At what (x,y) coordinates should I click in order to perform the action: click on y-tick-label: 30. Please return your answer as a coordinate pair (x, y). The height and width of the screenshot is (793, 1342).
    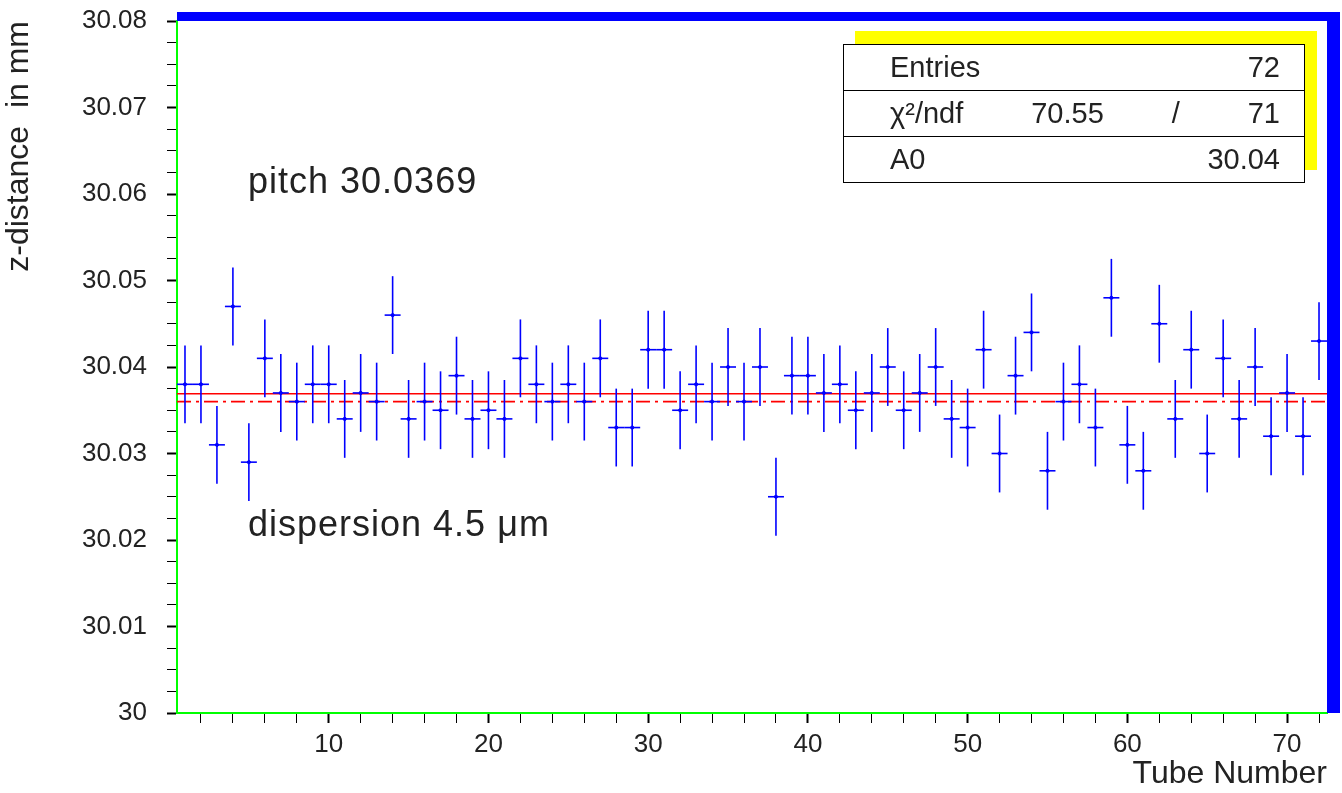
    Looking at the image, I should click on (132, 711).